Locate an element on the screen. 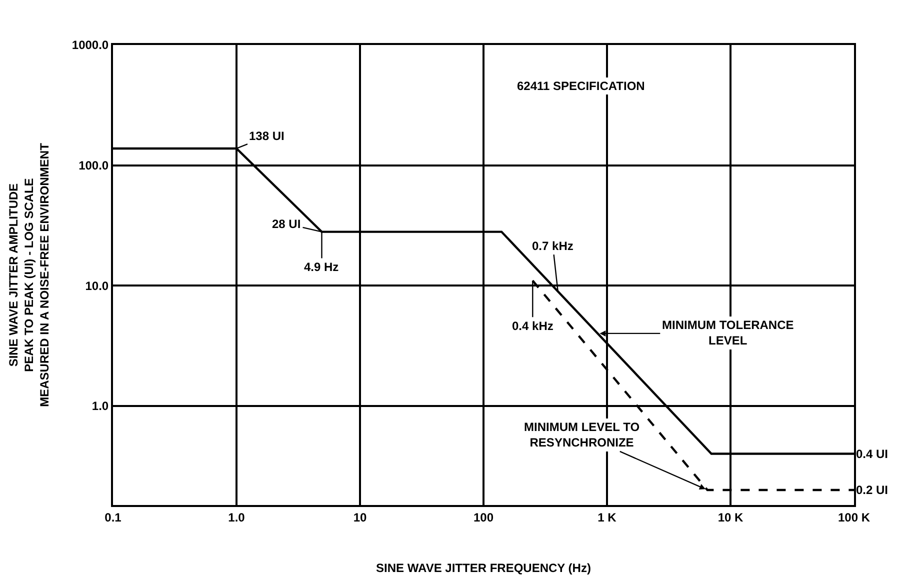 Image resolution: width=914 pixels, height=585 pixels. annotation: 0.7 kHz is located at coordinates (553, 246).